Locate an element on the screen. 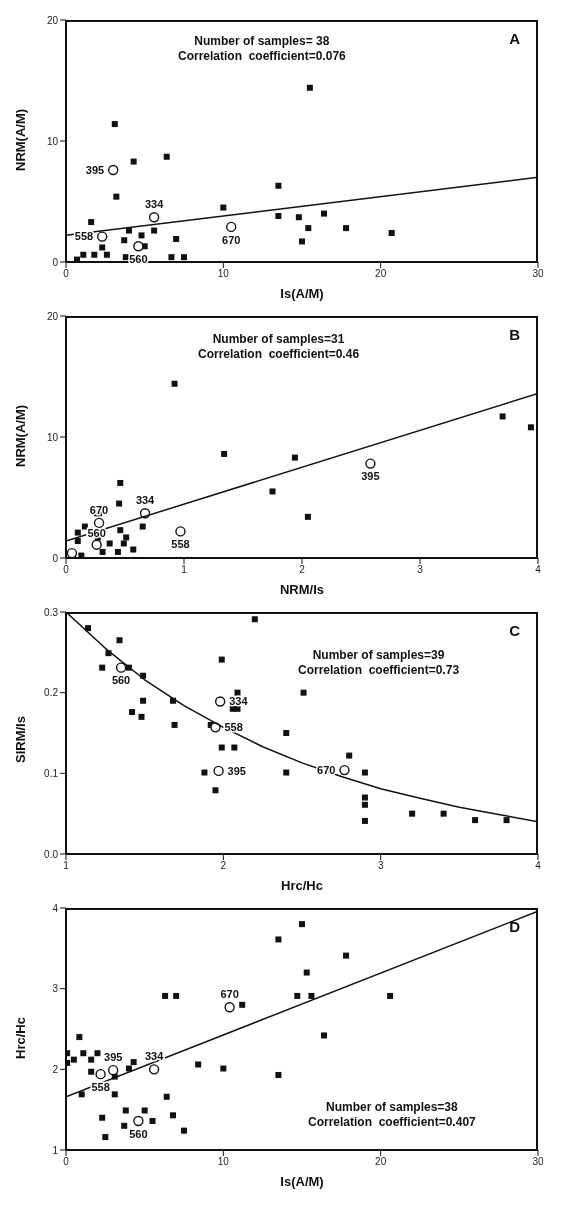 This screenshot has height=1205, width=564. x-axis-title: Is(A/M) is located at coordinates (302, 1181).